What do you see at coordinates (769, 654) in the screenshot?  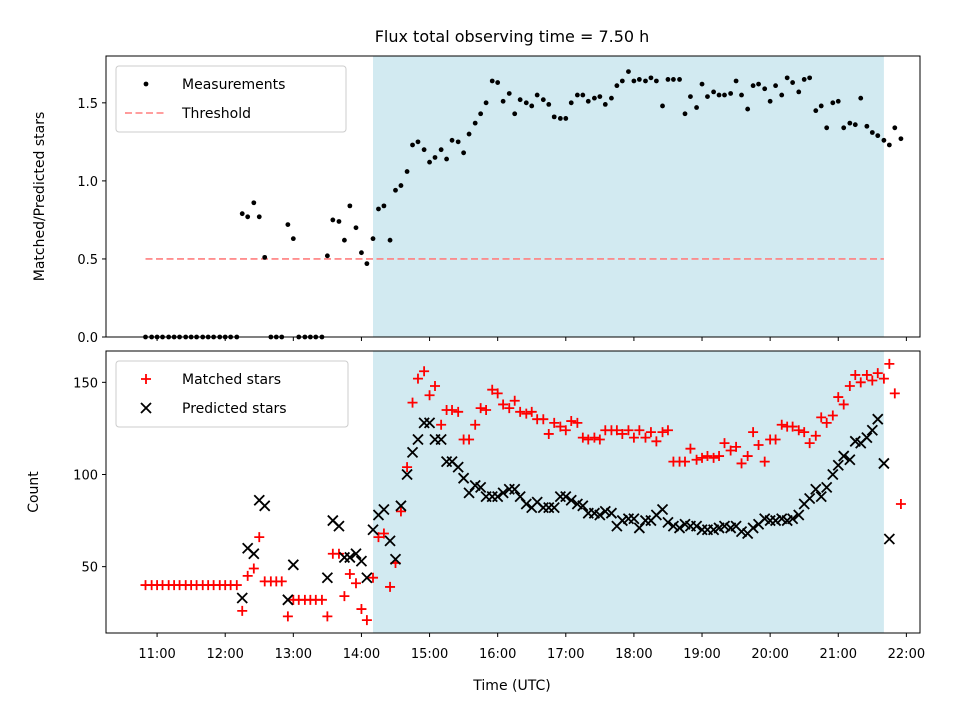 I see `x-tick-label: 20:00` at bounding box center [769, 654].